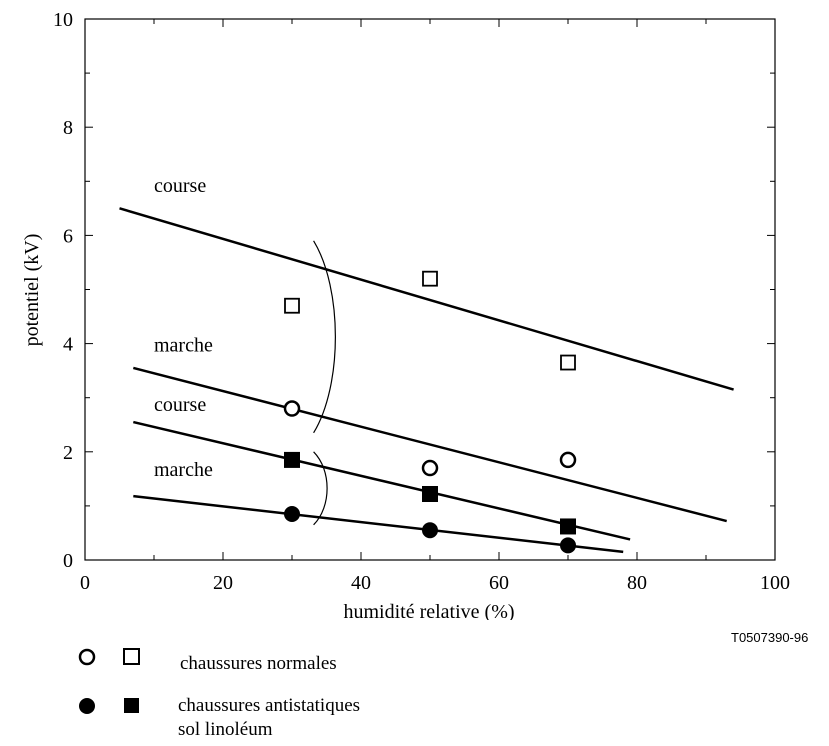  I want to click on filled-square-icon, so click(131, 705).